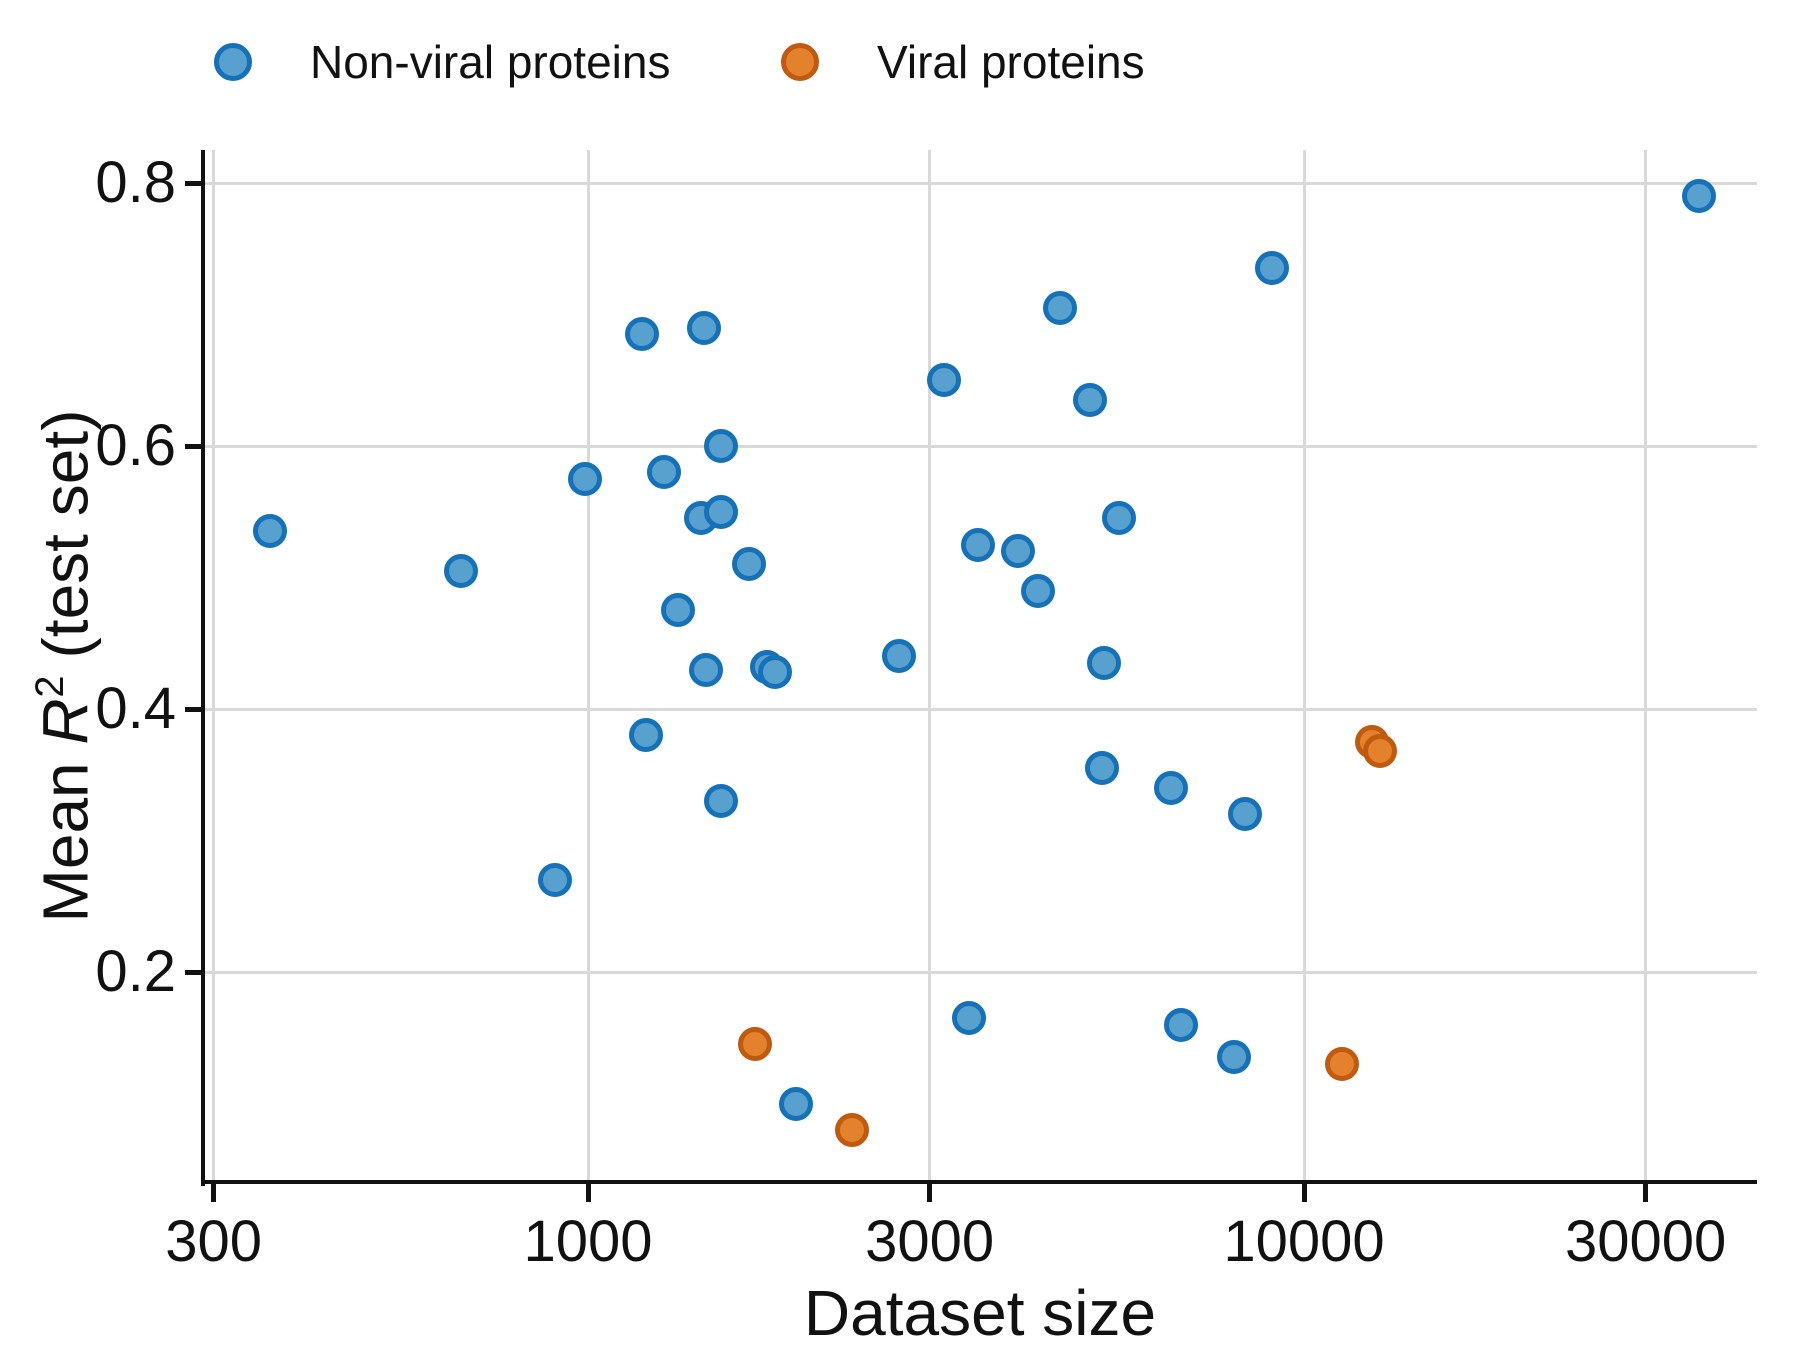 The width and height of the screenshot is (1800, 1350). I want to click on viral-marker-icon, so click(800, 62).